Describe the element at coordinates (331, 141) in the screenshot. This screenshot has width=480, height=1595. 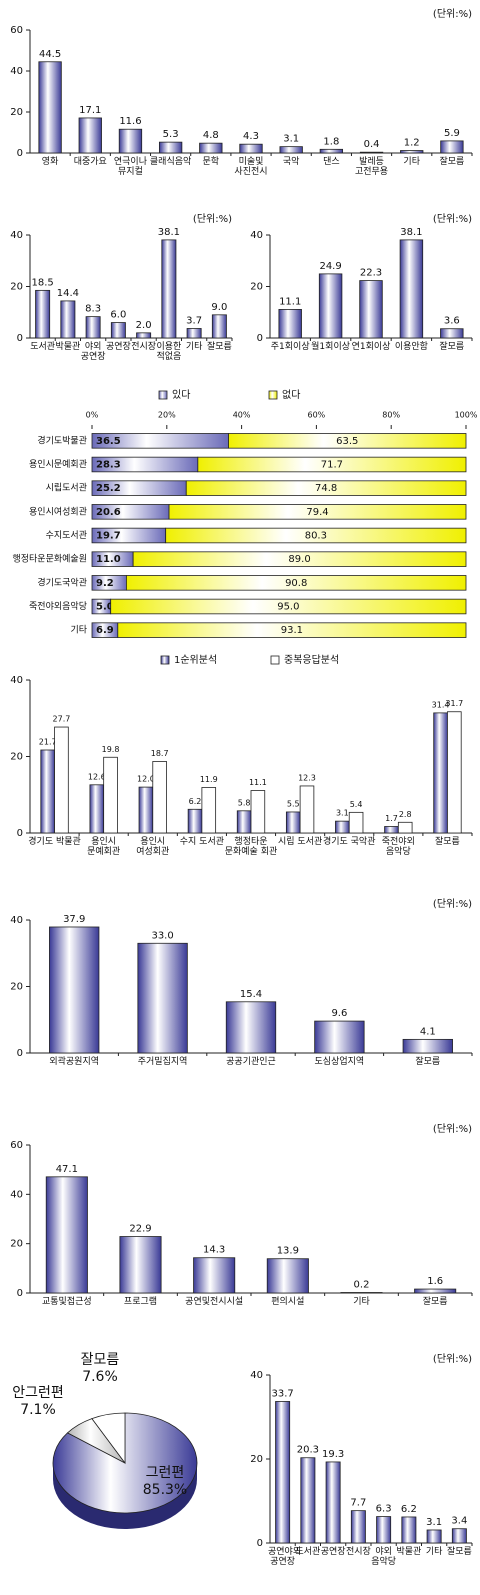
I see `value-label: 1.8` at that location.